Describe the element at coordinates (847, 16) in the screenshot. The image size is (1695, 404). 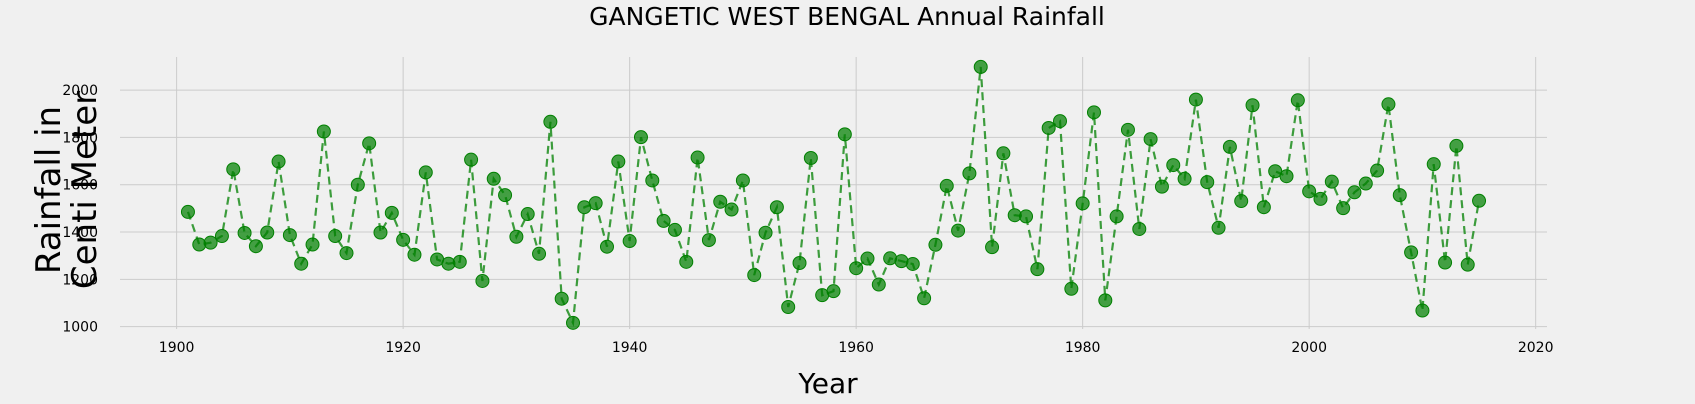
I see `chart-title: GANGETIC WEST BENGAL Annual Rainfall` at that location.